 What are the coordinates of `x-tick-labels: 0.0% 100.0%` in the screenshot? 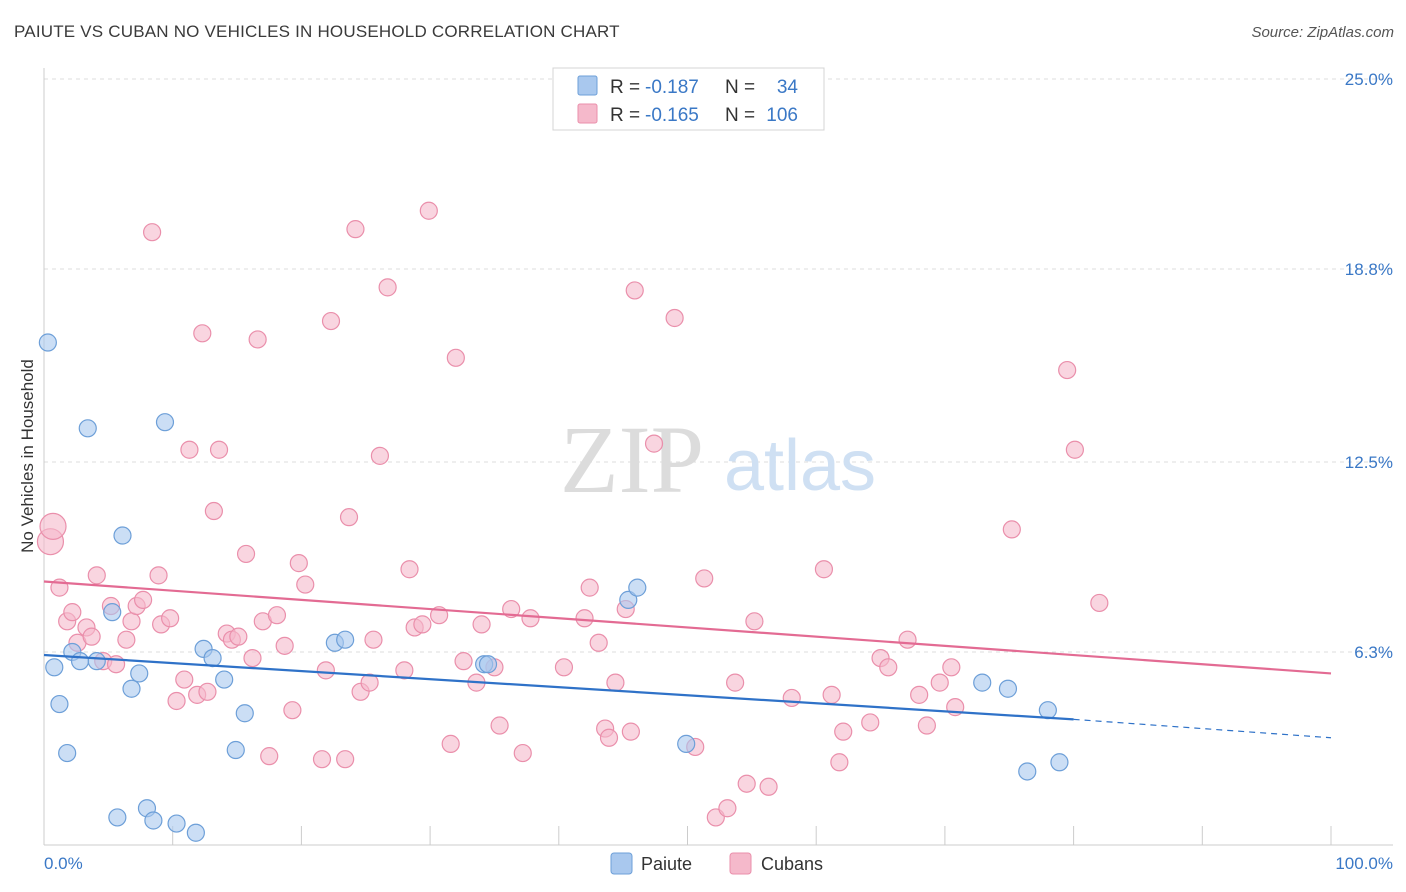 It's located at (718, 863).